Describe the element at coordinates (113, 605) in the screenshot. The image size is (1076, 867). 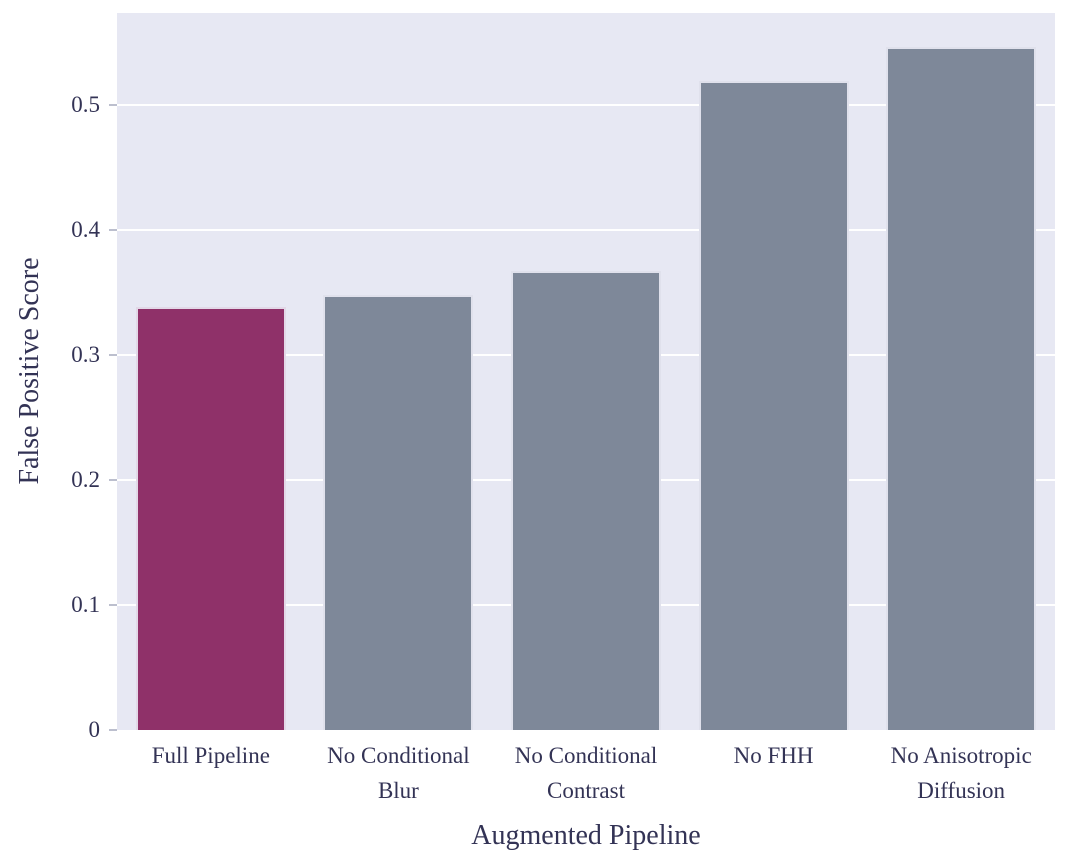
I see `y-tick-mark-0.1` at that location.